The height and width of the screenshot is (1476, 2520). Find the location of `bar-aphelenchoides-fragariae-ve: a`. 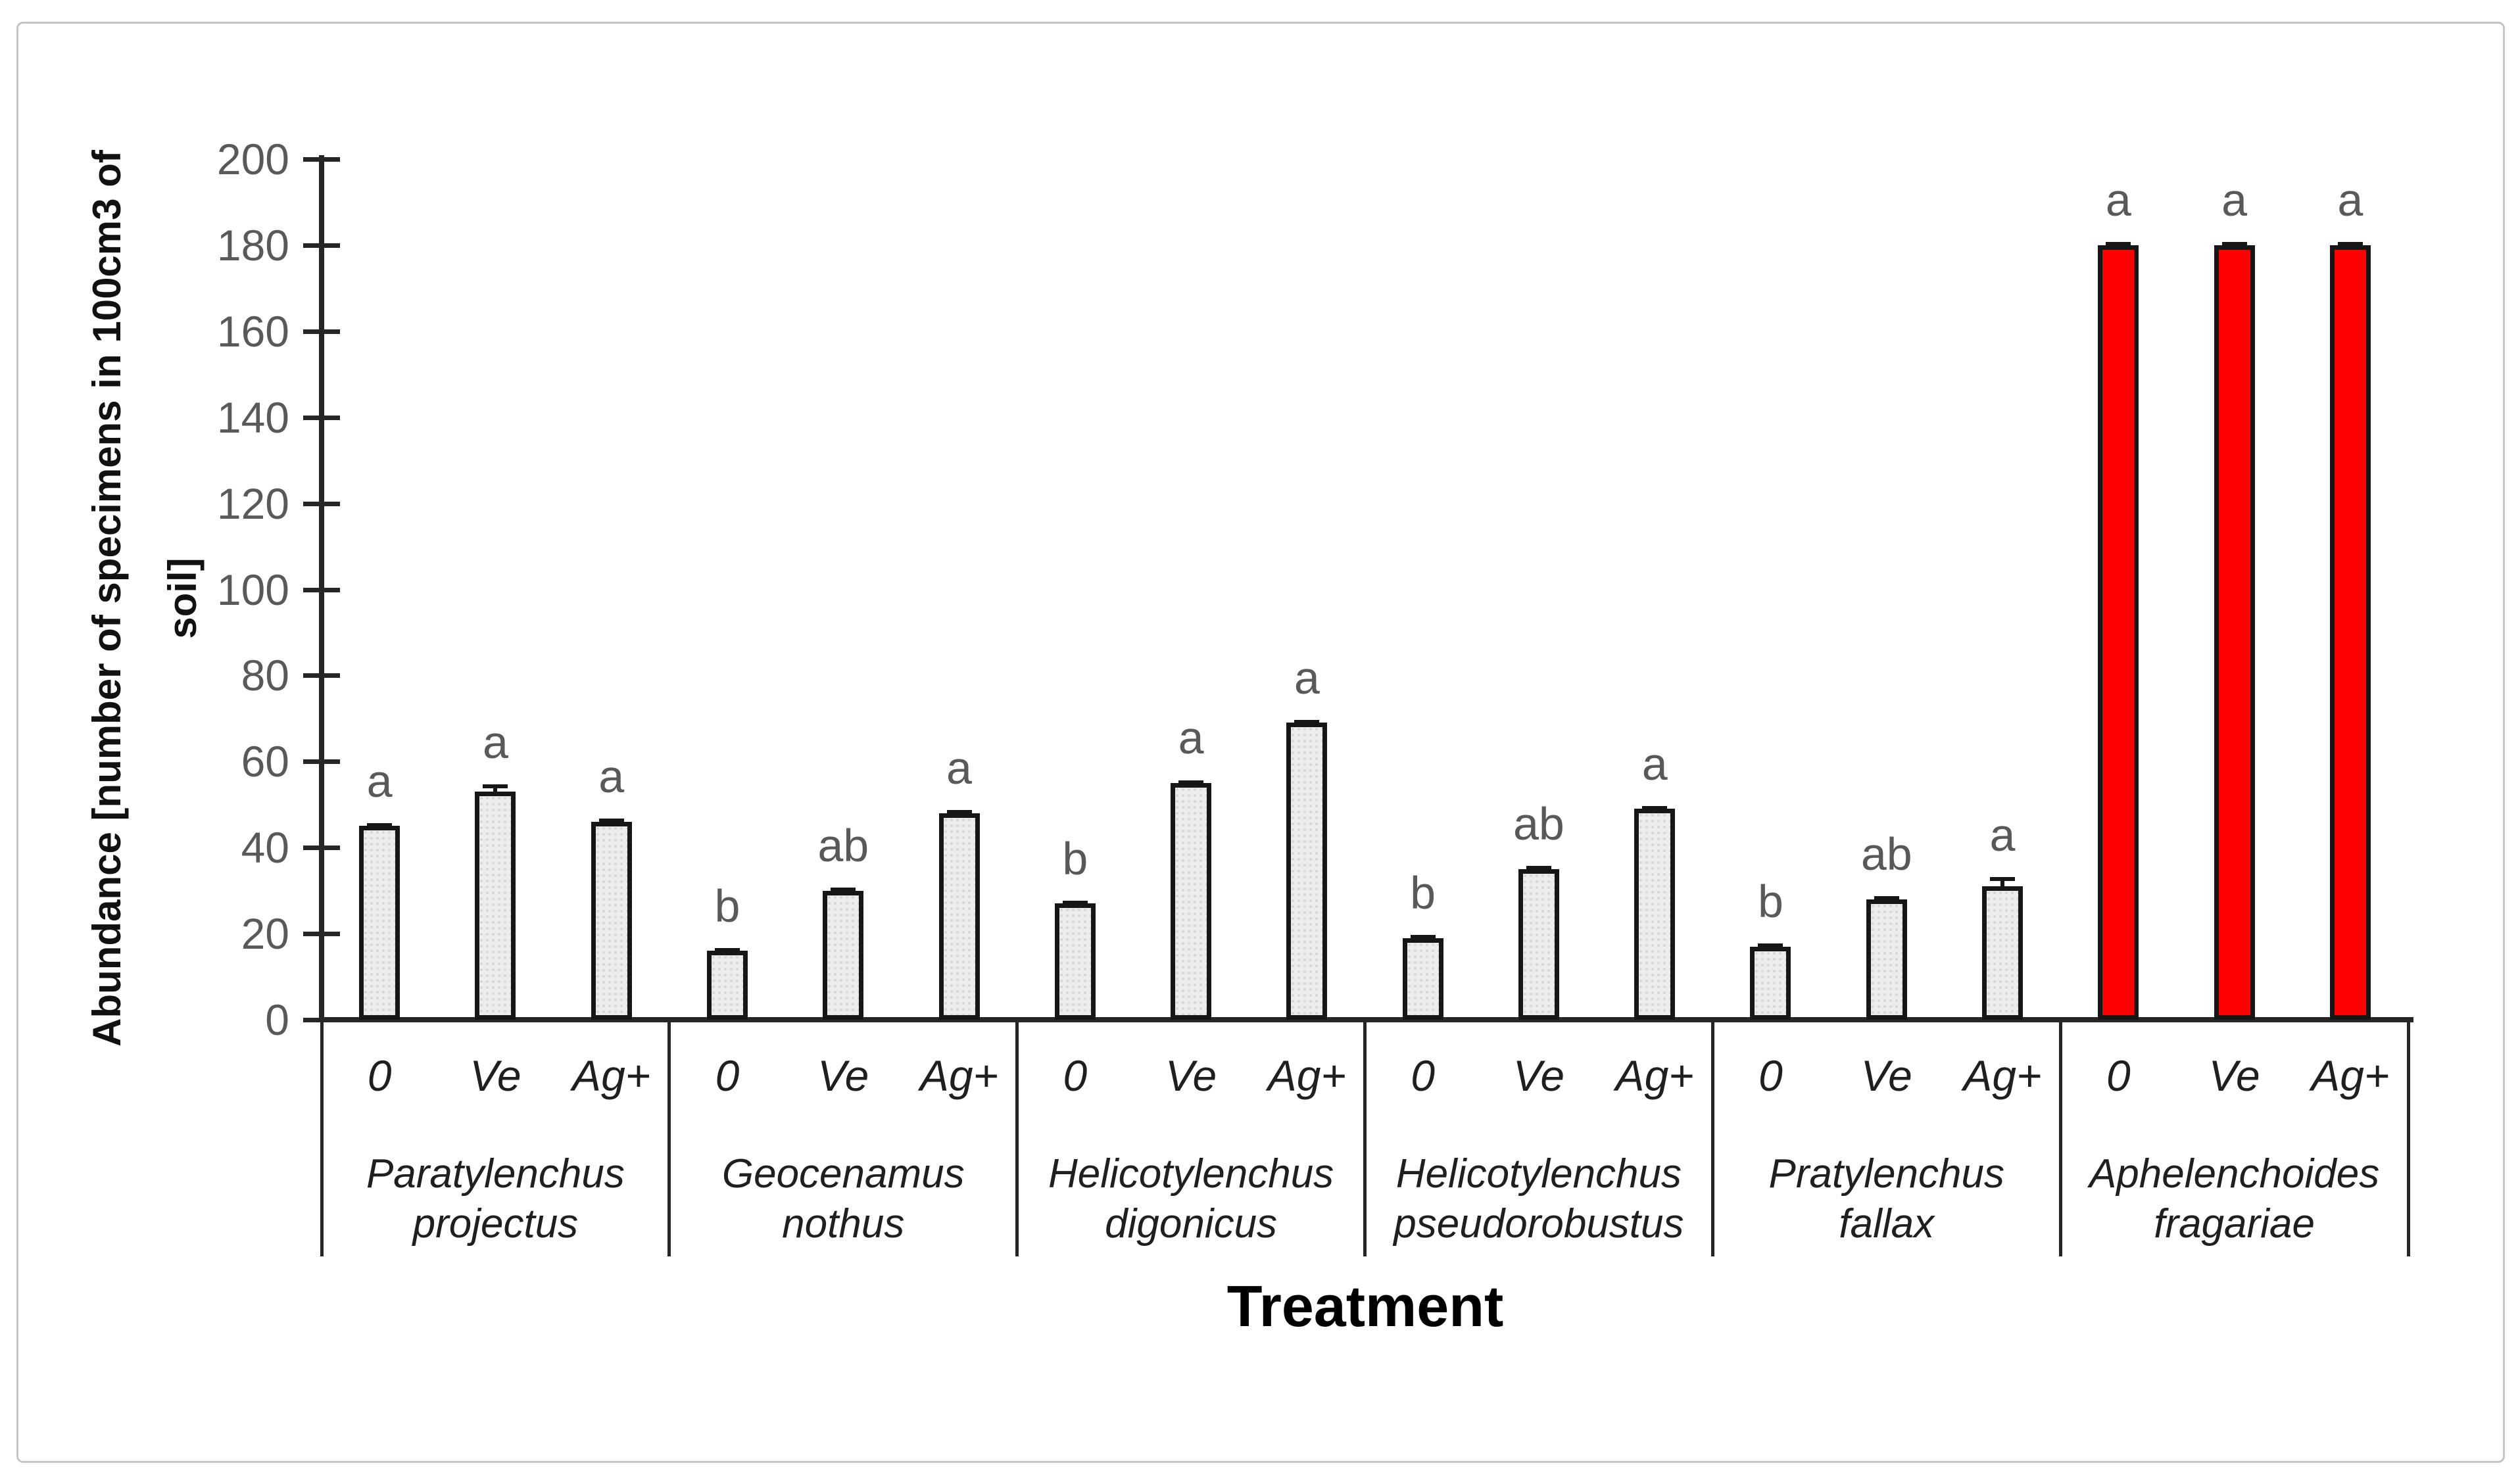

bar-aphelenchoides-fragariae-ve: a is located at coordinates (2234, 589).